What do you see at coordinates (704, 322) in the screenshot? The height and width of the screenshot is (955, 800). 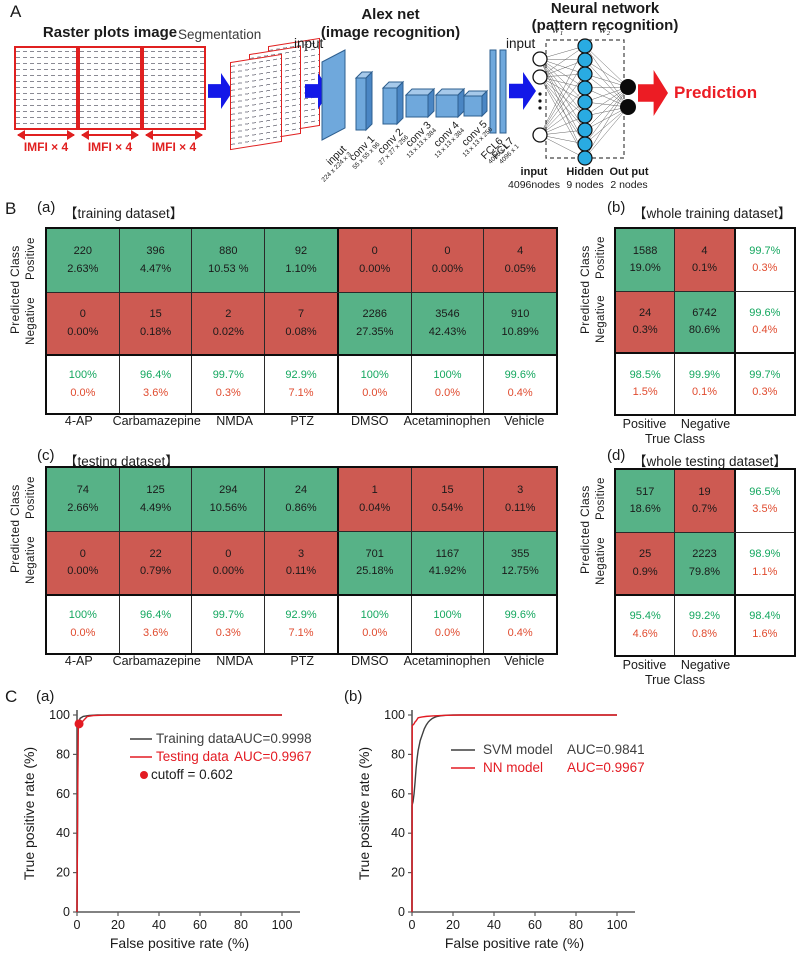 I see `matrix-cell: 6742 80.6%` at bounding box center [704, 322].